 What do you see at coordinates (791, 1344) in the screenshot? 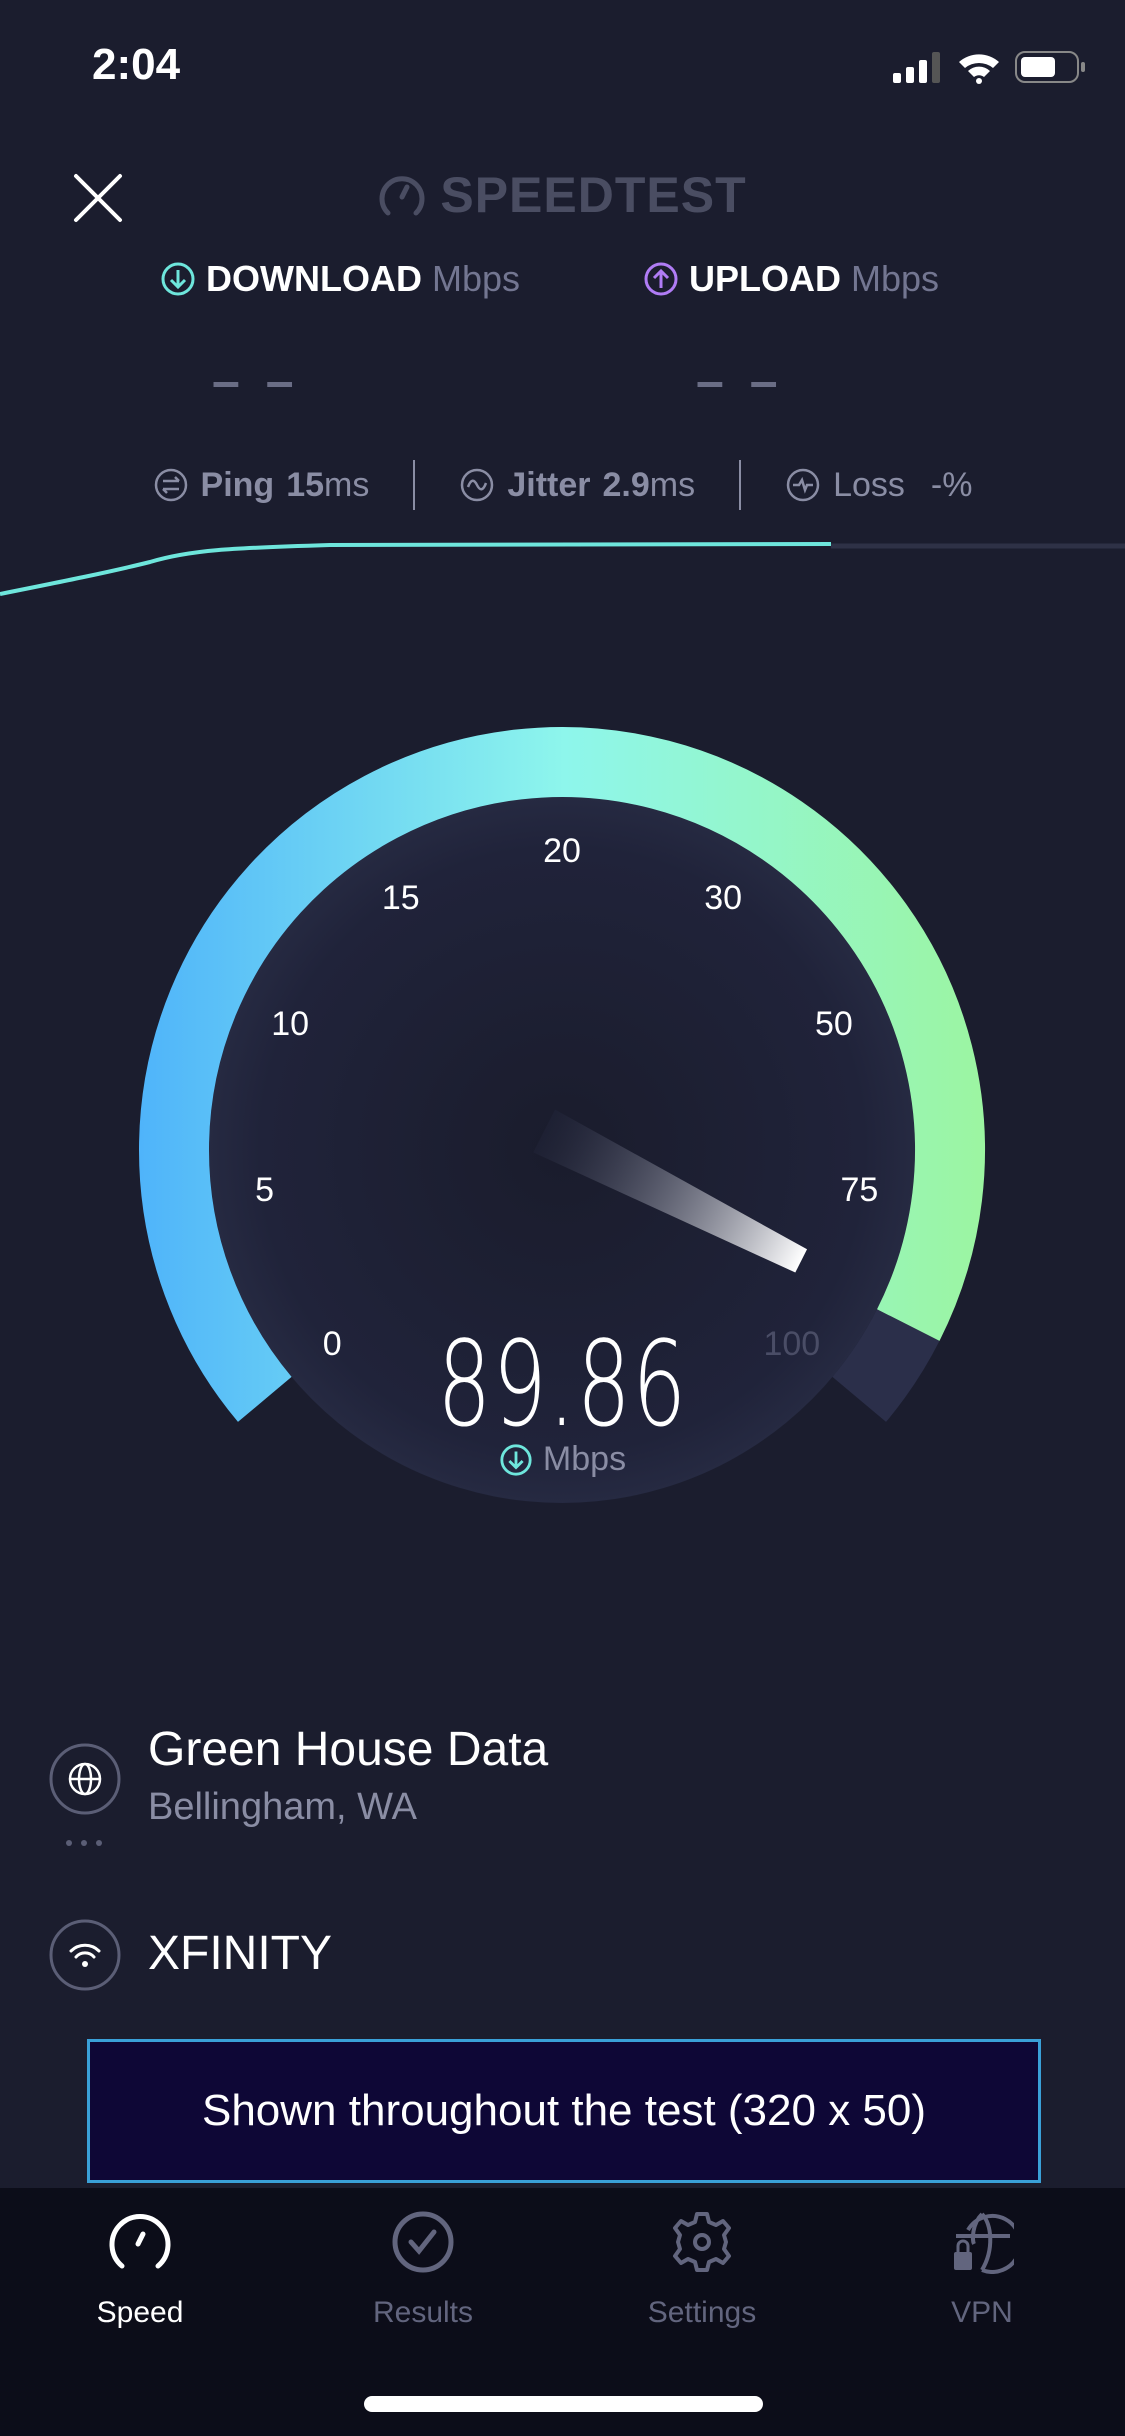
I see `gauge-tick-label: 100` at bounding box center [791, 1344].